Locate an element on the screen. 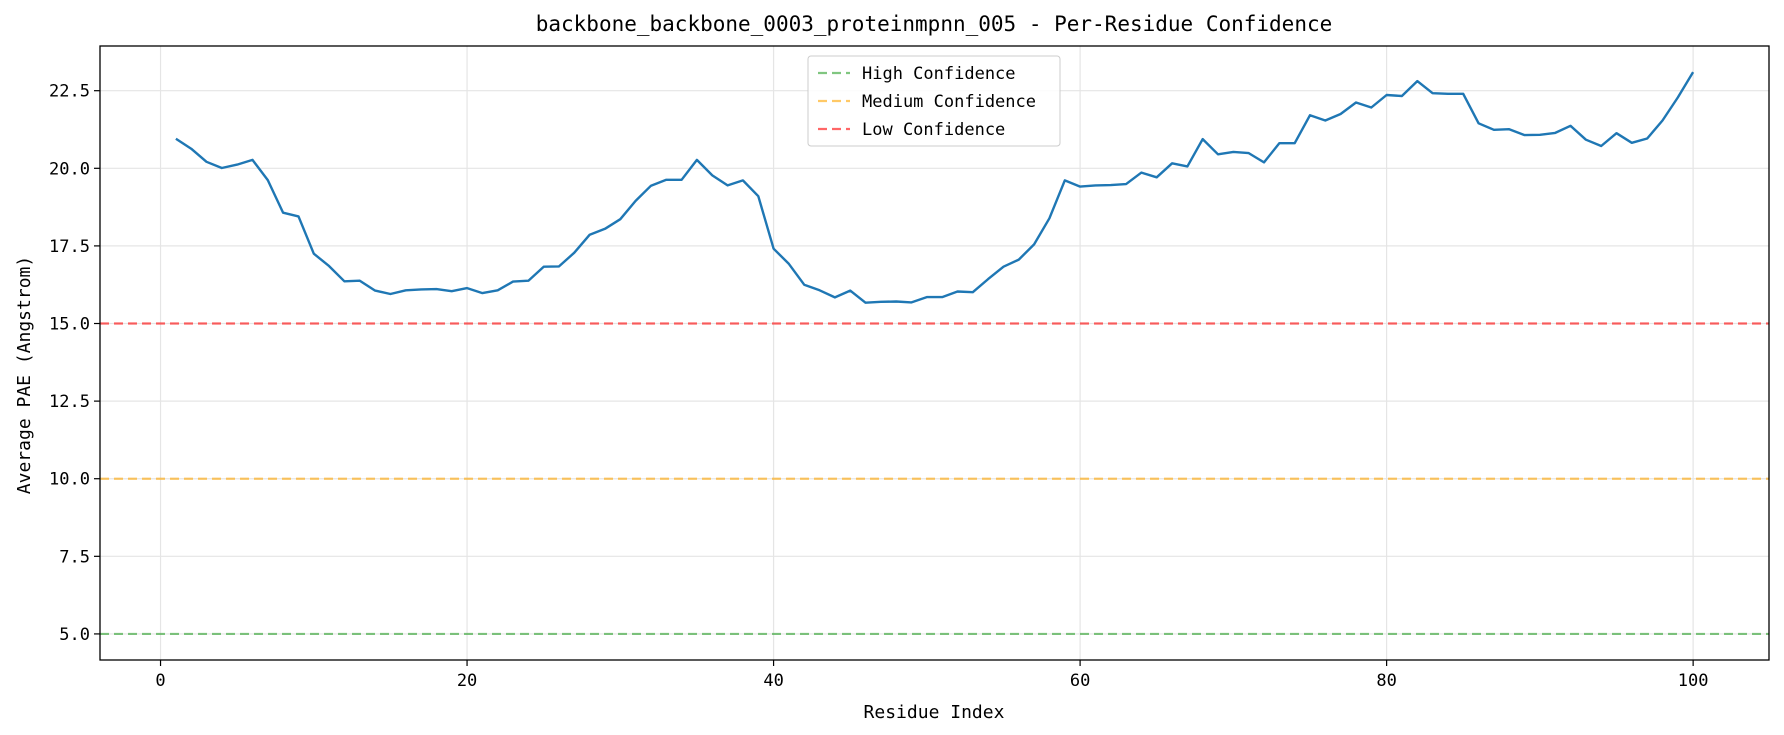  y-tick-label: 7.5 is located at coordinates (74, 557).